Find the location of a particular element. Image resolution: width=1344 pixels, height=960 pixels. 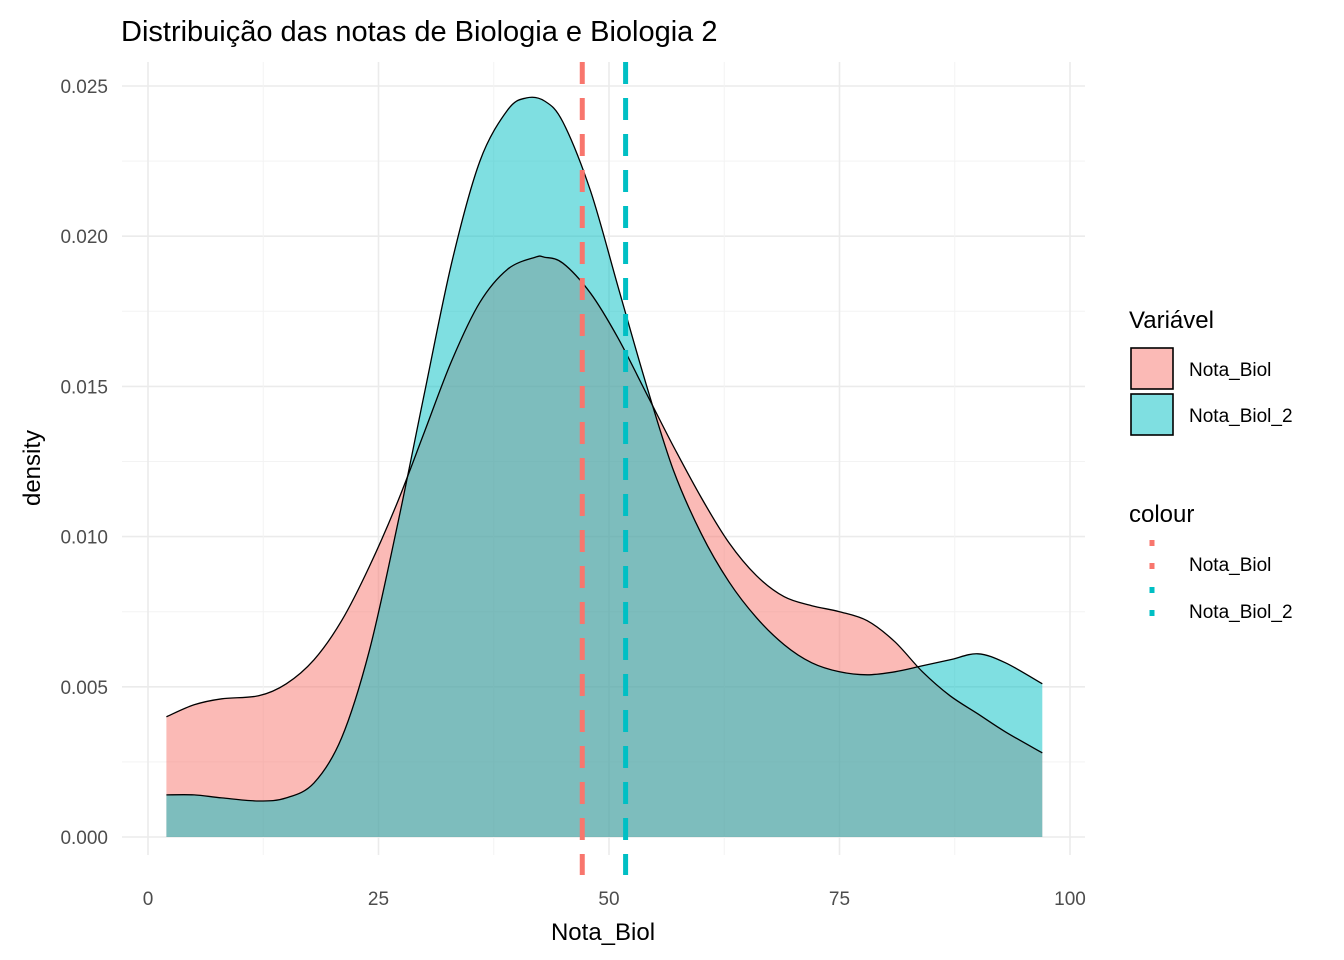

fill-legend-label: Nota_Biol is located at coordinates (1230, 370).